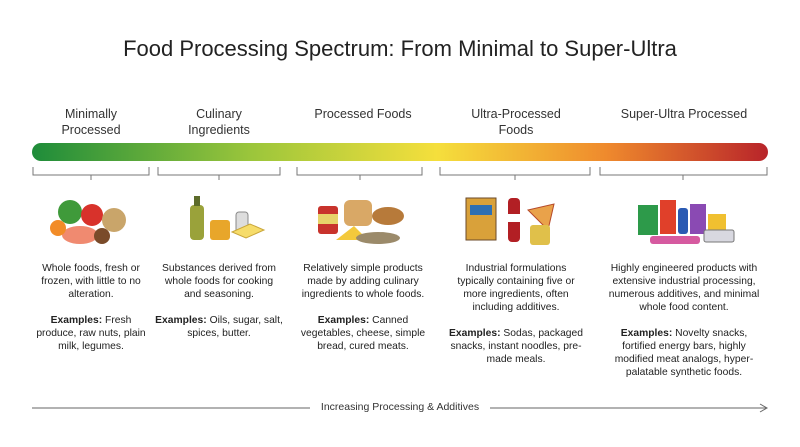  I want to click on stage-label: Minimally Processed, so click(91, 122).